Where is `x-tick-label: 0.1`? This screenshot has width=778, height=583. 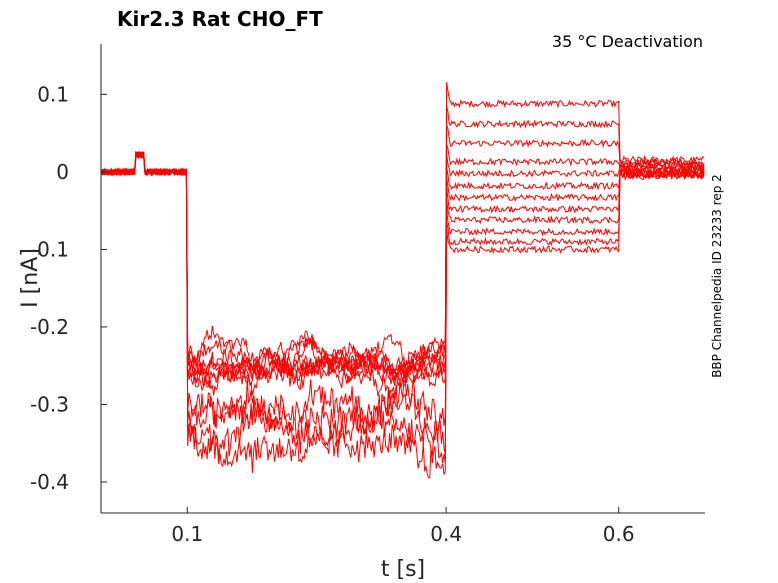 x-tick-label: 0.1 is located at coordinates (187, 534).